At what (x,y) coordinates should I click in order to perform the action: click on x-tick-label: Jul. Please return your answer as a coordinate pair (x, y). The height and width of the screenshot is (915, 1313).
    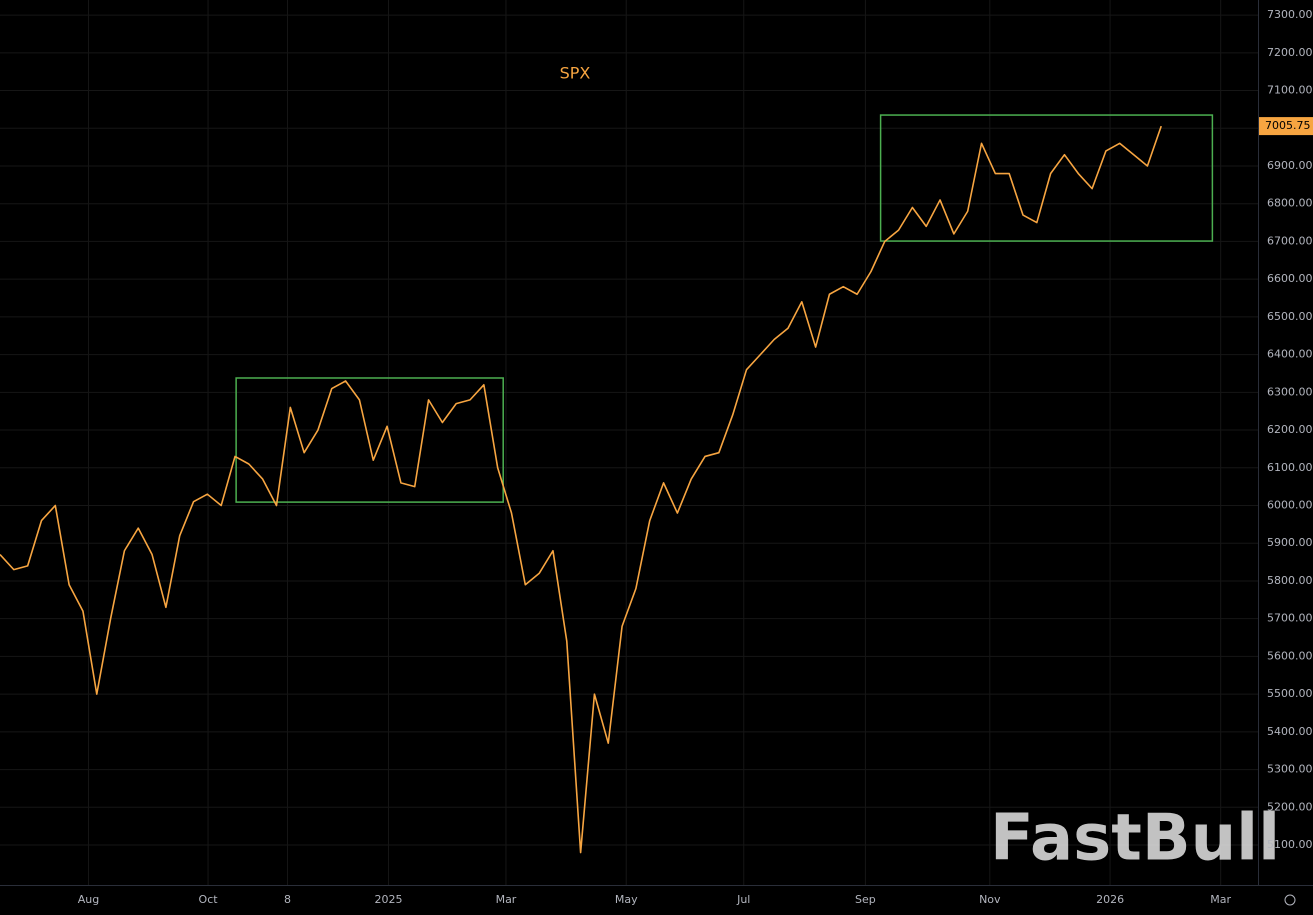
    Looking at the image, I should click on (743, 899).